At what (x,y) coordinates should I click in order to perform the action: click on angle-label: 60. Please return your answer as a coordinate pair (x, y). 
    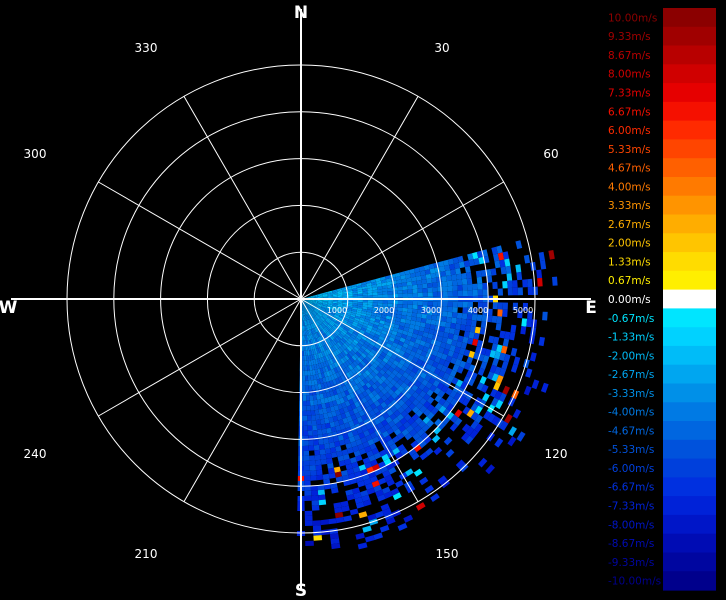
    Looking at the image, I should click on (550, 154).